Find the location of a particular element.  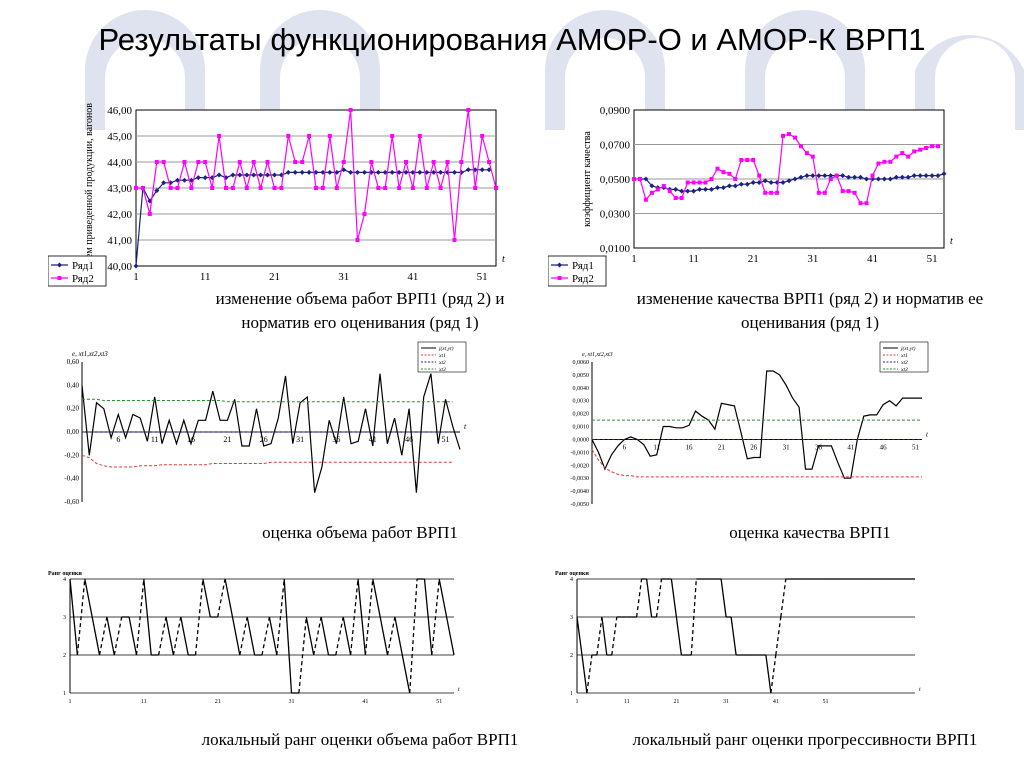

y-tick-label: -0,0020 is located at coordinates (580, 466).